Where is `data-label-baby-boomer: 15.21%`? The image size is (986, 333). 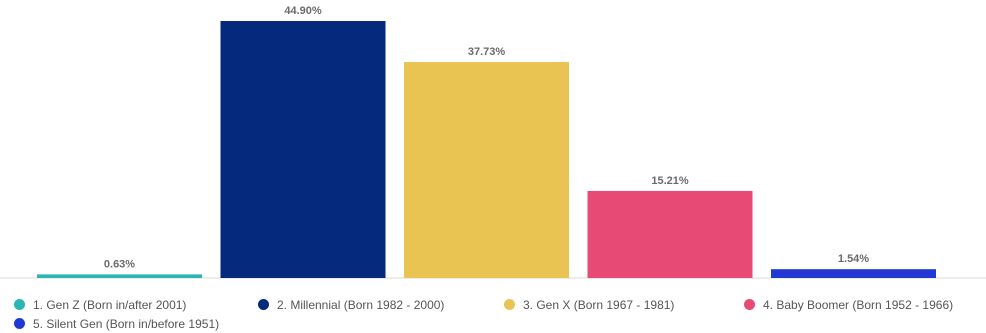 data-label-baby-boomer: 15.21% is located at coordinates (670, 181).